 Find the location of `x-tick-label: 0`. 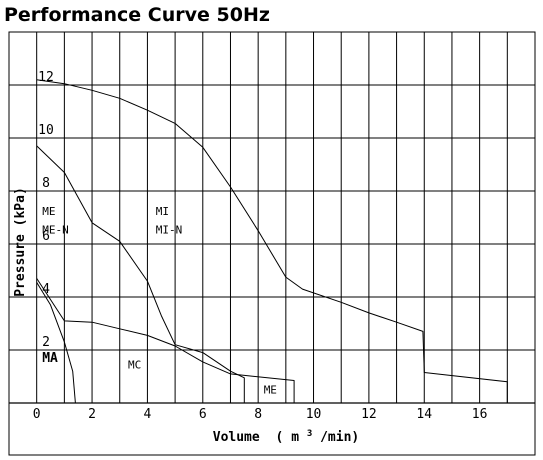

x-tick-label: 0 is located at coordinates (37, 414).